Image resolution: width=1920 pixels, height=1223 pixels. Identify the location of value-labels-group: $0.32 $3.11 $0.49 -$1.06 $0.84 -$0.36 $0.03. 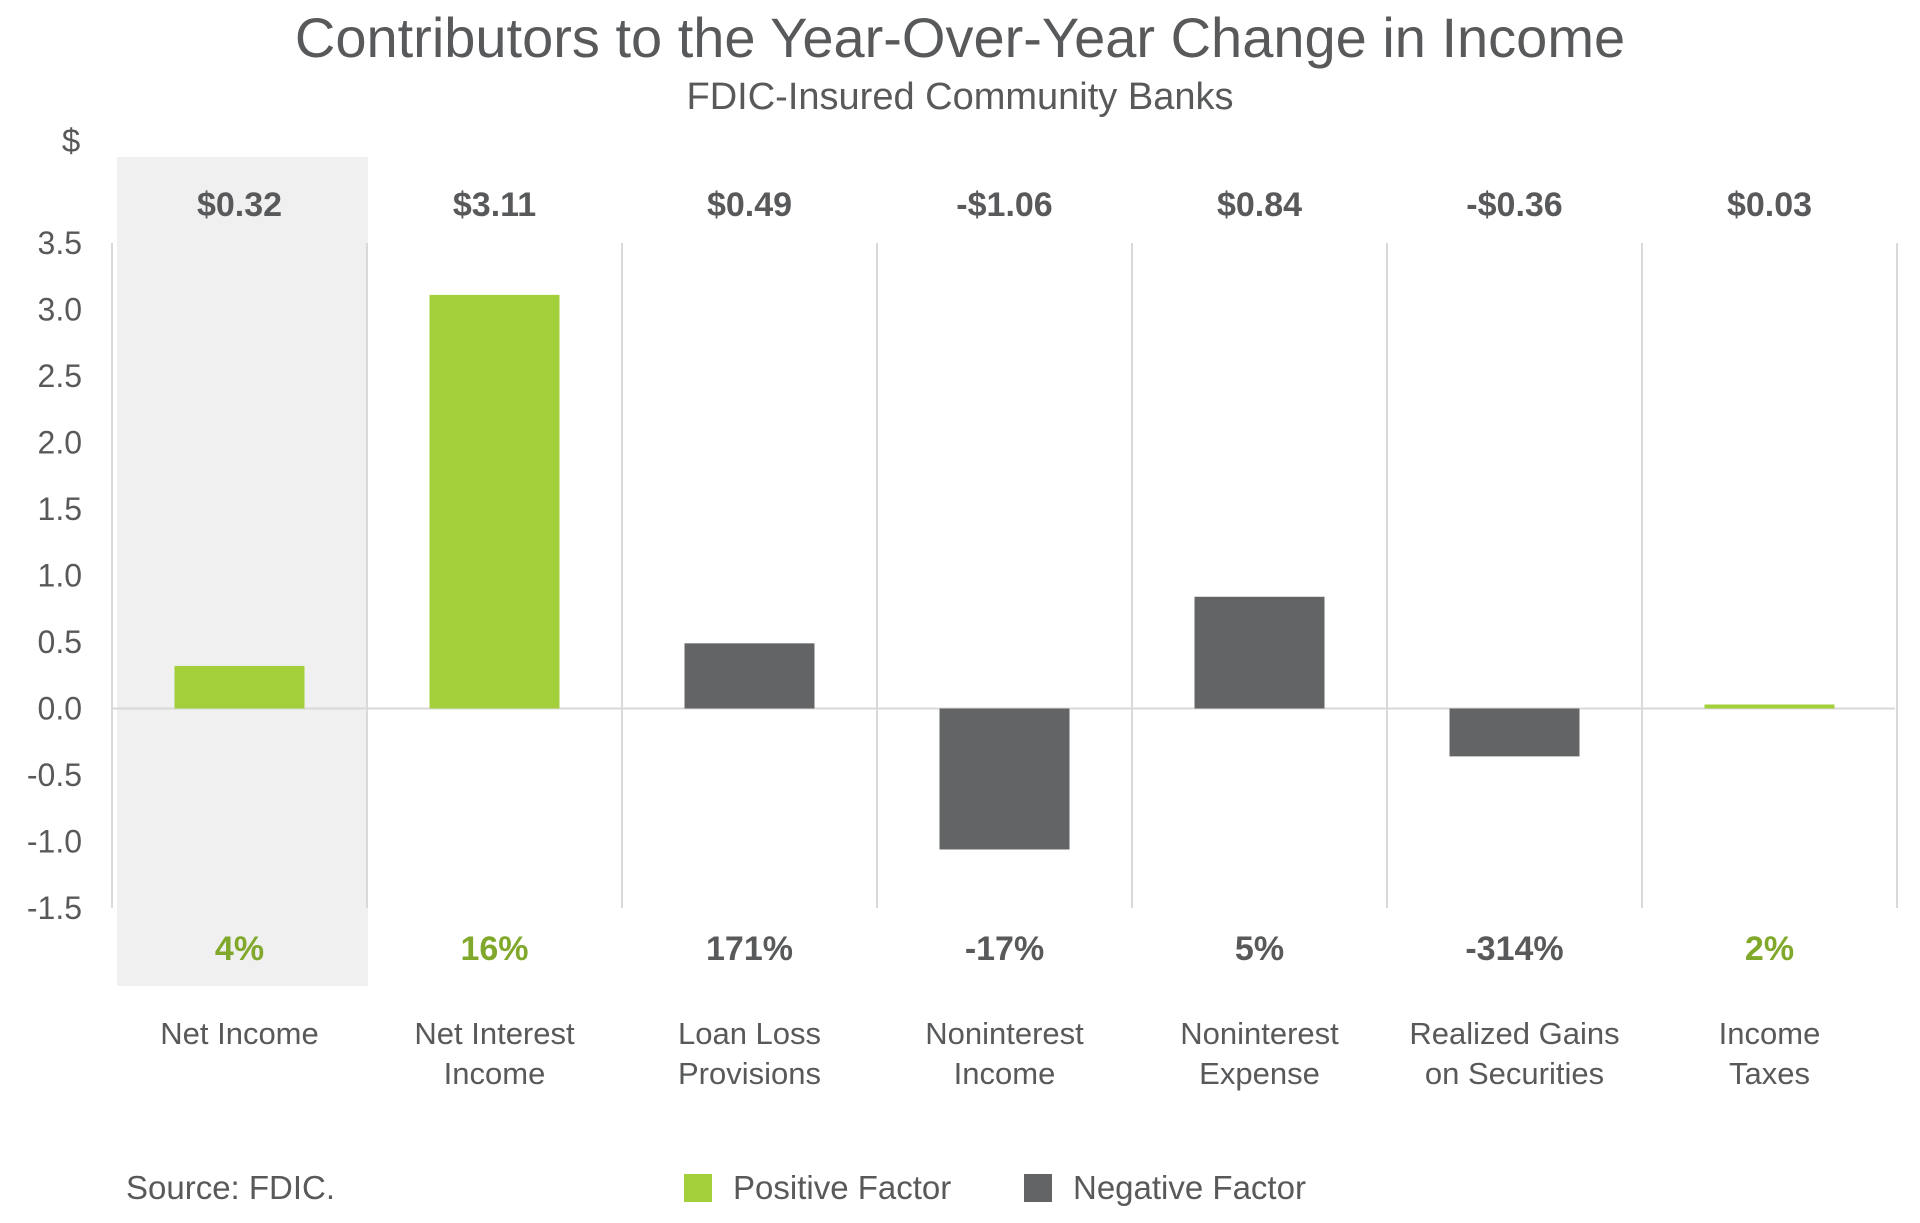
(1004, 205).